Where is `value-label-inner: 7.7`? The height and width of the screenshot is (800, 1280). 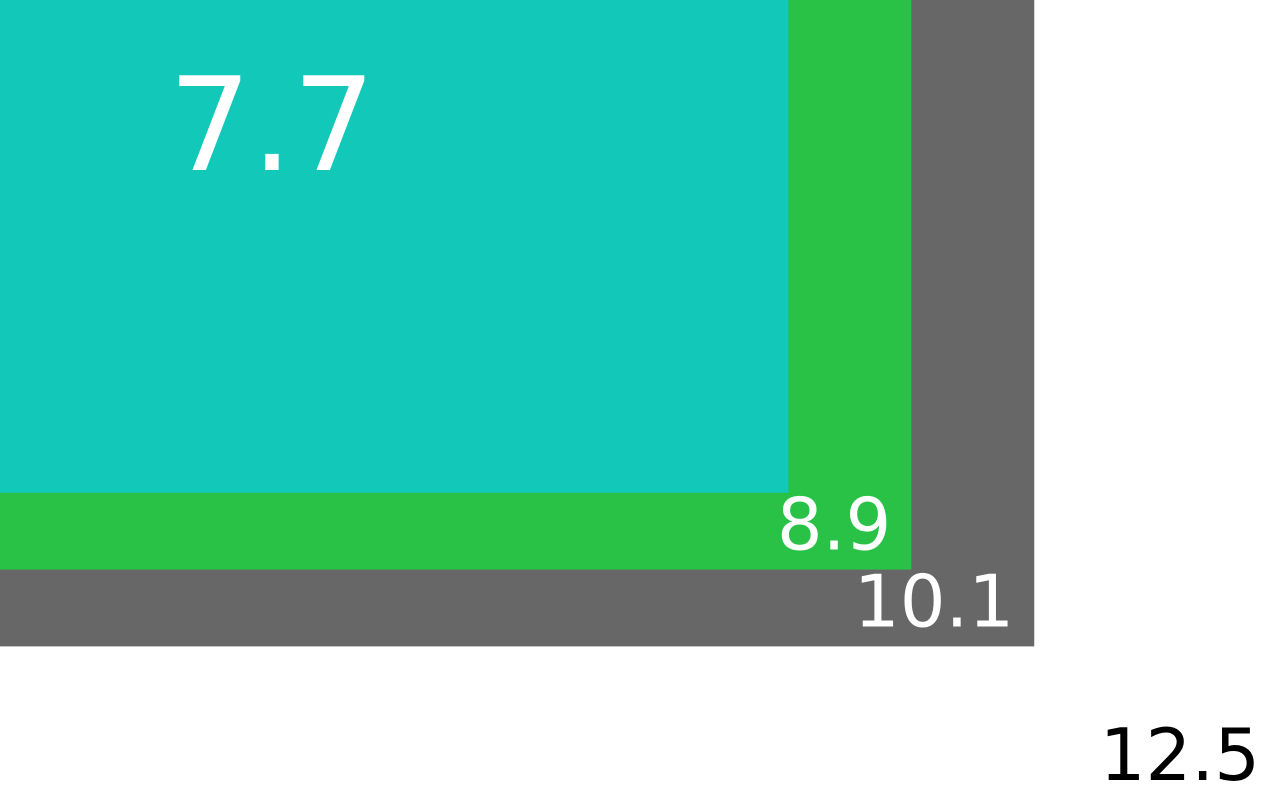
value-label-inner: 7.7 is located at coordinates (272, 125).